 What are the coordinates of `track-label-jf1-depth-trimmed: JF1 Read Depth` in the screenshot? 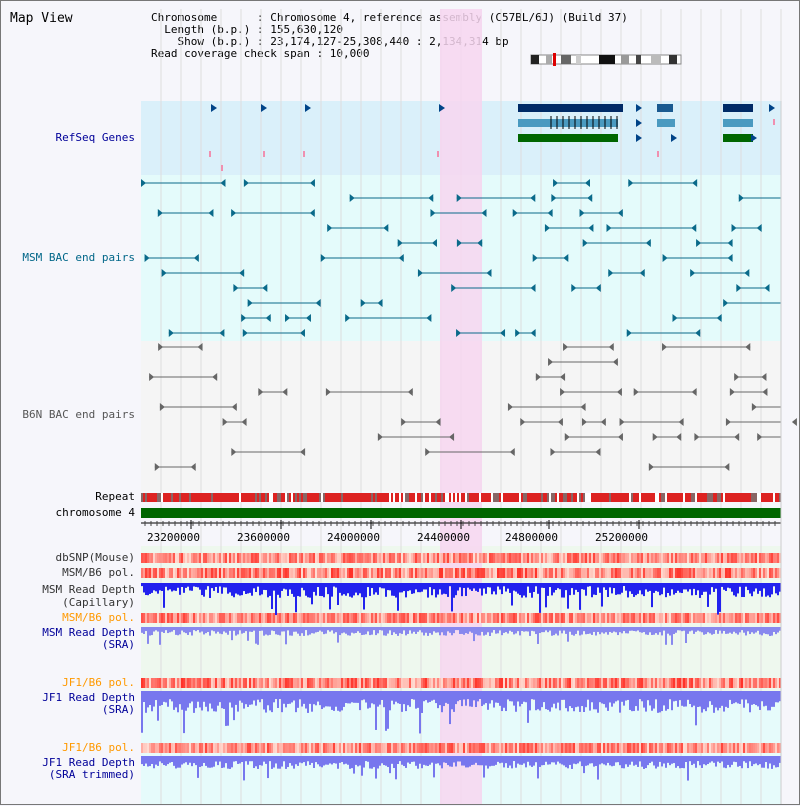 It's located at (88, 762).